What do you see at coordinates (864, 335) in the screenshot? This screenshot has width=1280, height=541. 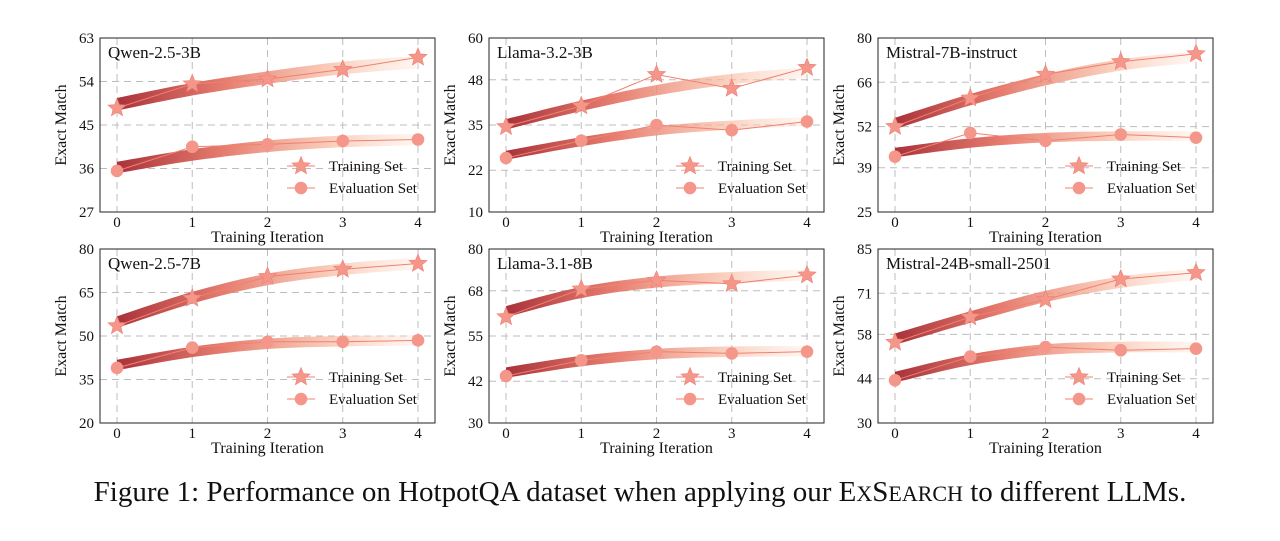 I see `y-tick-label: 58` at bounding box center [864, 335].